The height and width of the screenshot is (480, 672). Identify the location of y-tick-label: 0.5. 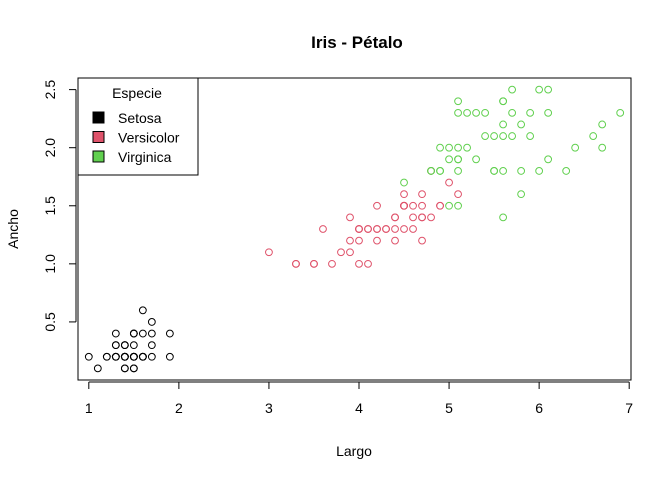
(50, 322).